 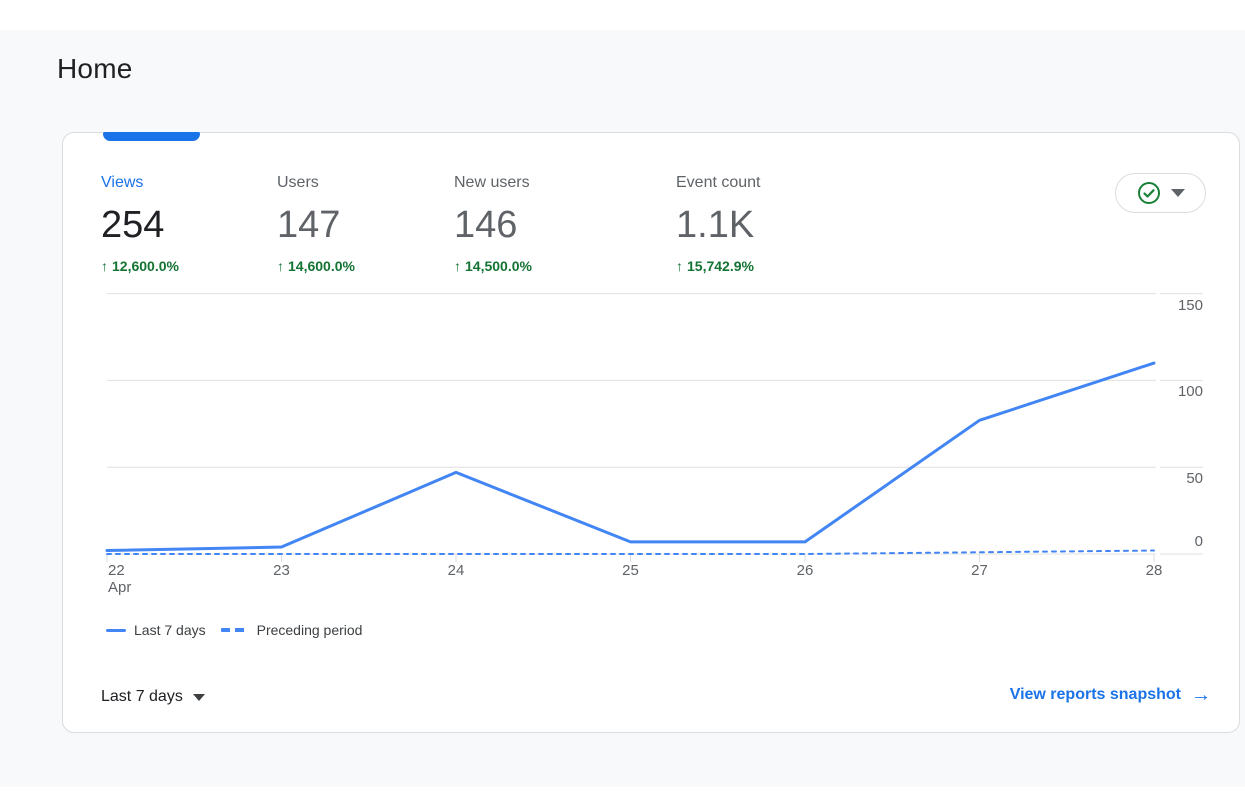 I want to click on metric-label: Event count, so click(x=718, y=182).